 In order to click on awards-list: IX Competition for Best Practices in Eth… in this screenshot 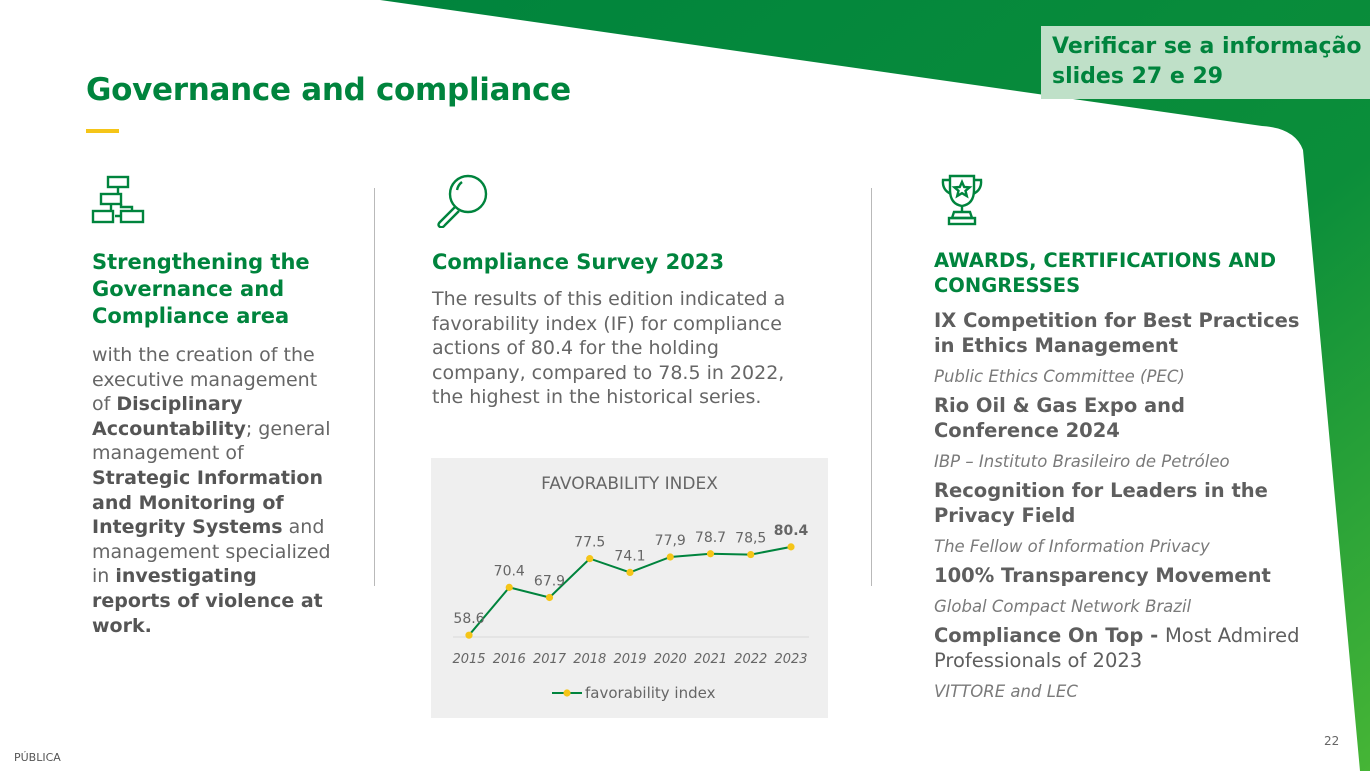, I will do `click(1124, 505)`.